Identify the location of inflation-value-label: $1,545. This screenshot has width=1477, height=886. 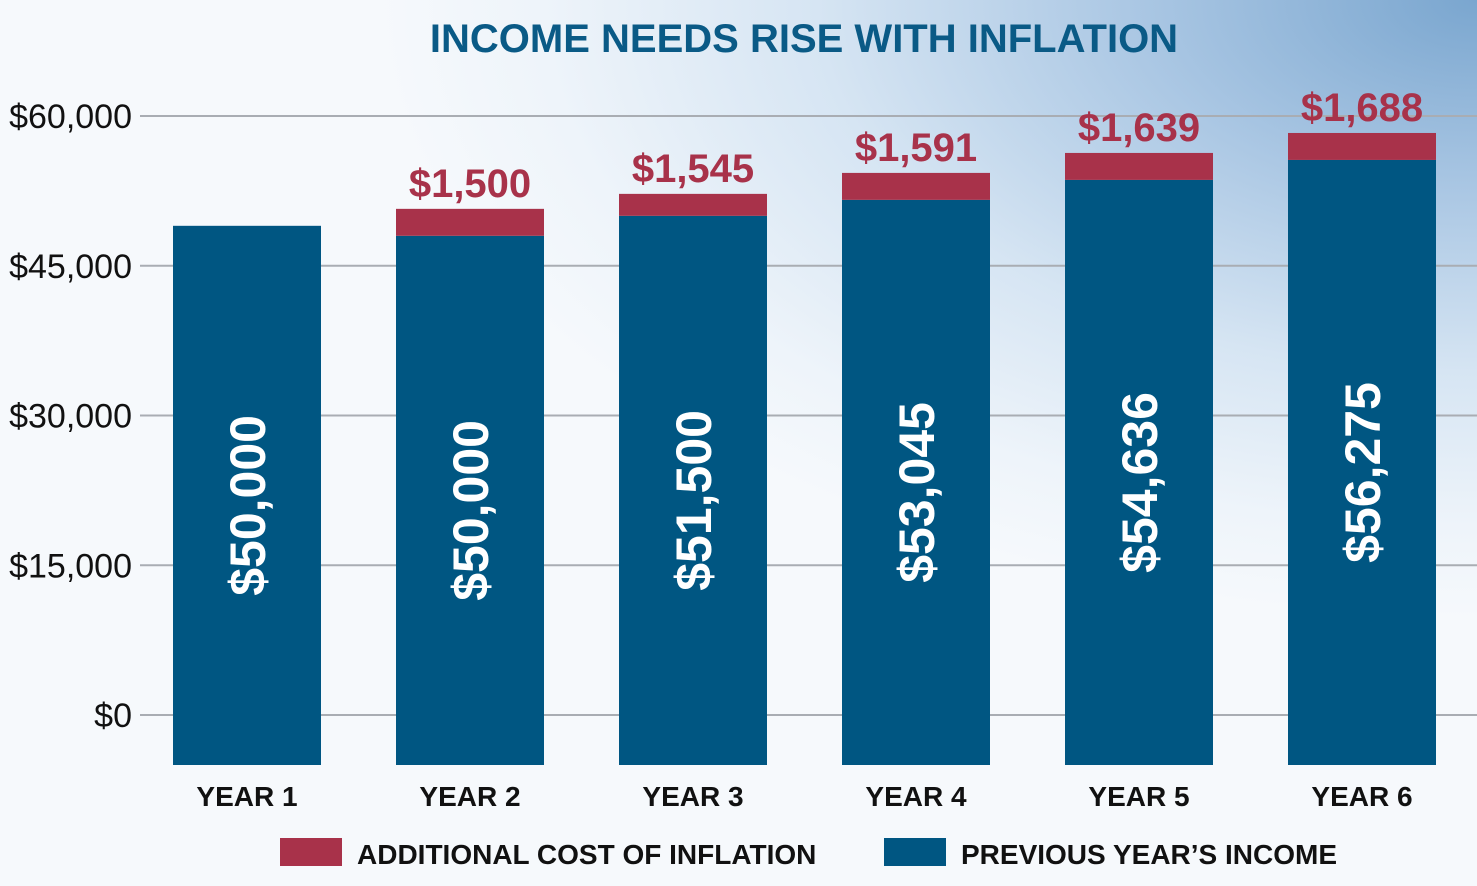
(693, 169).